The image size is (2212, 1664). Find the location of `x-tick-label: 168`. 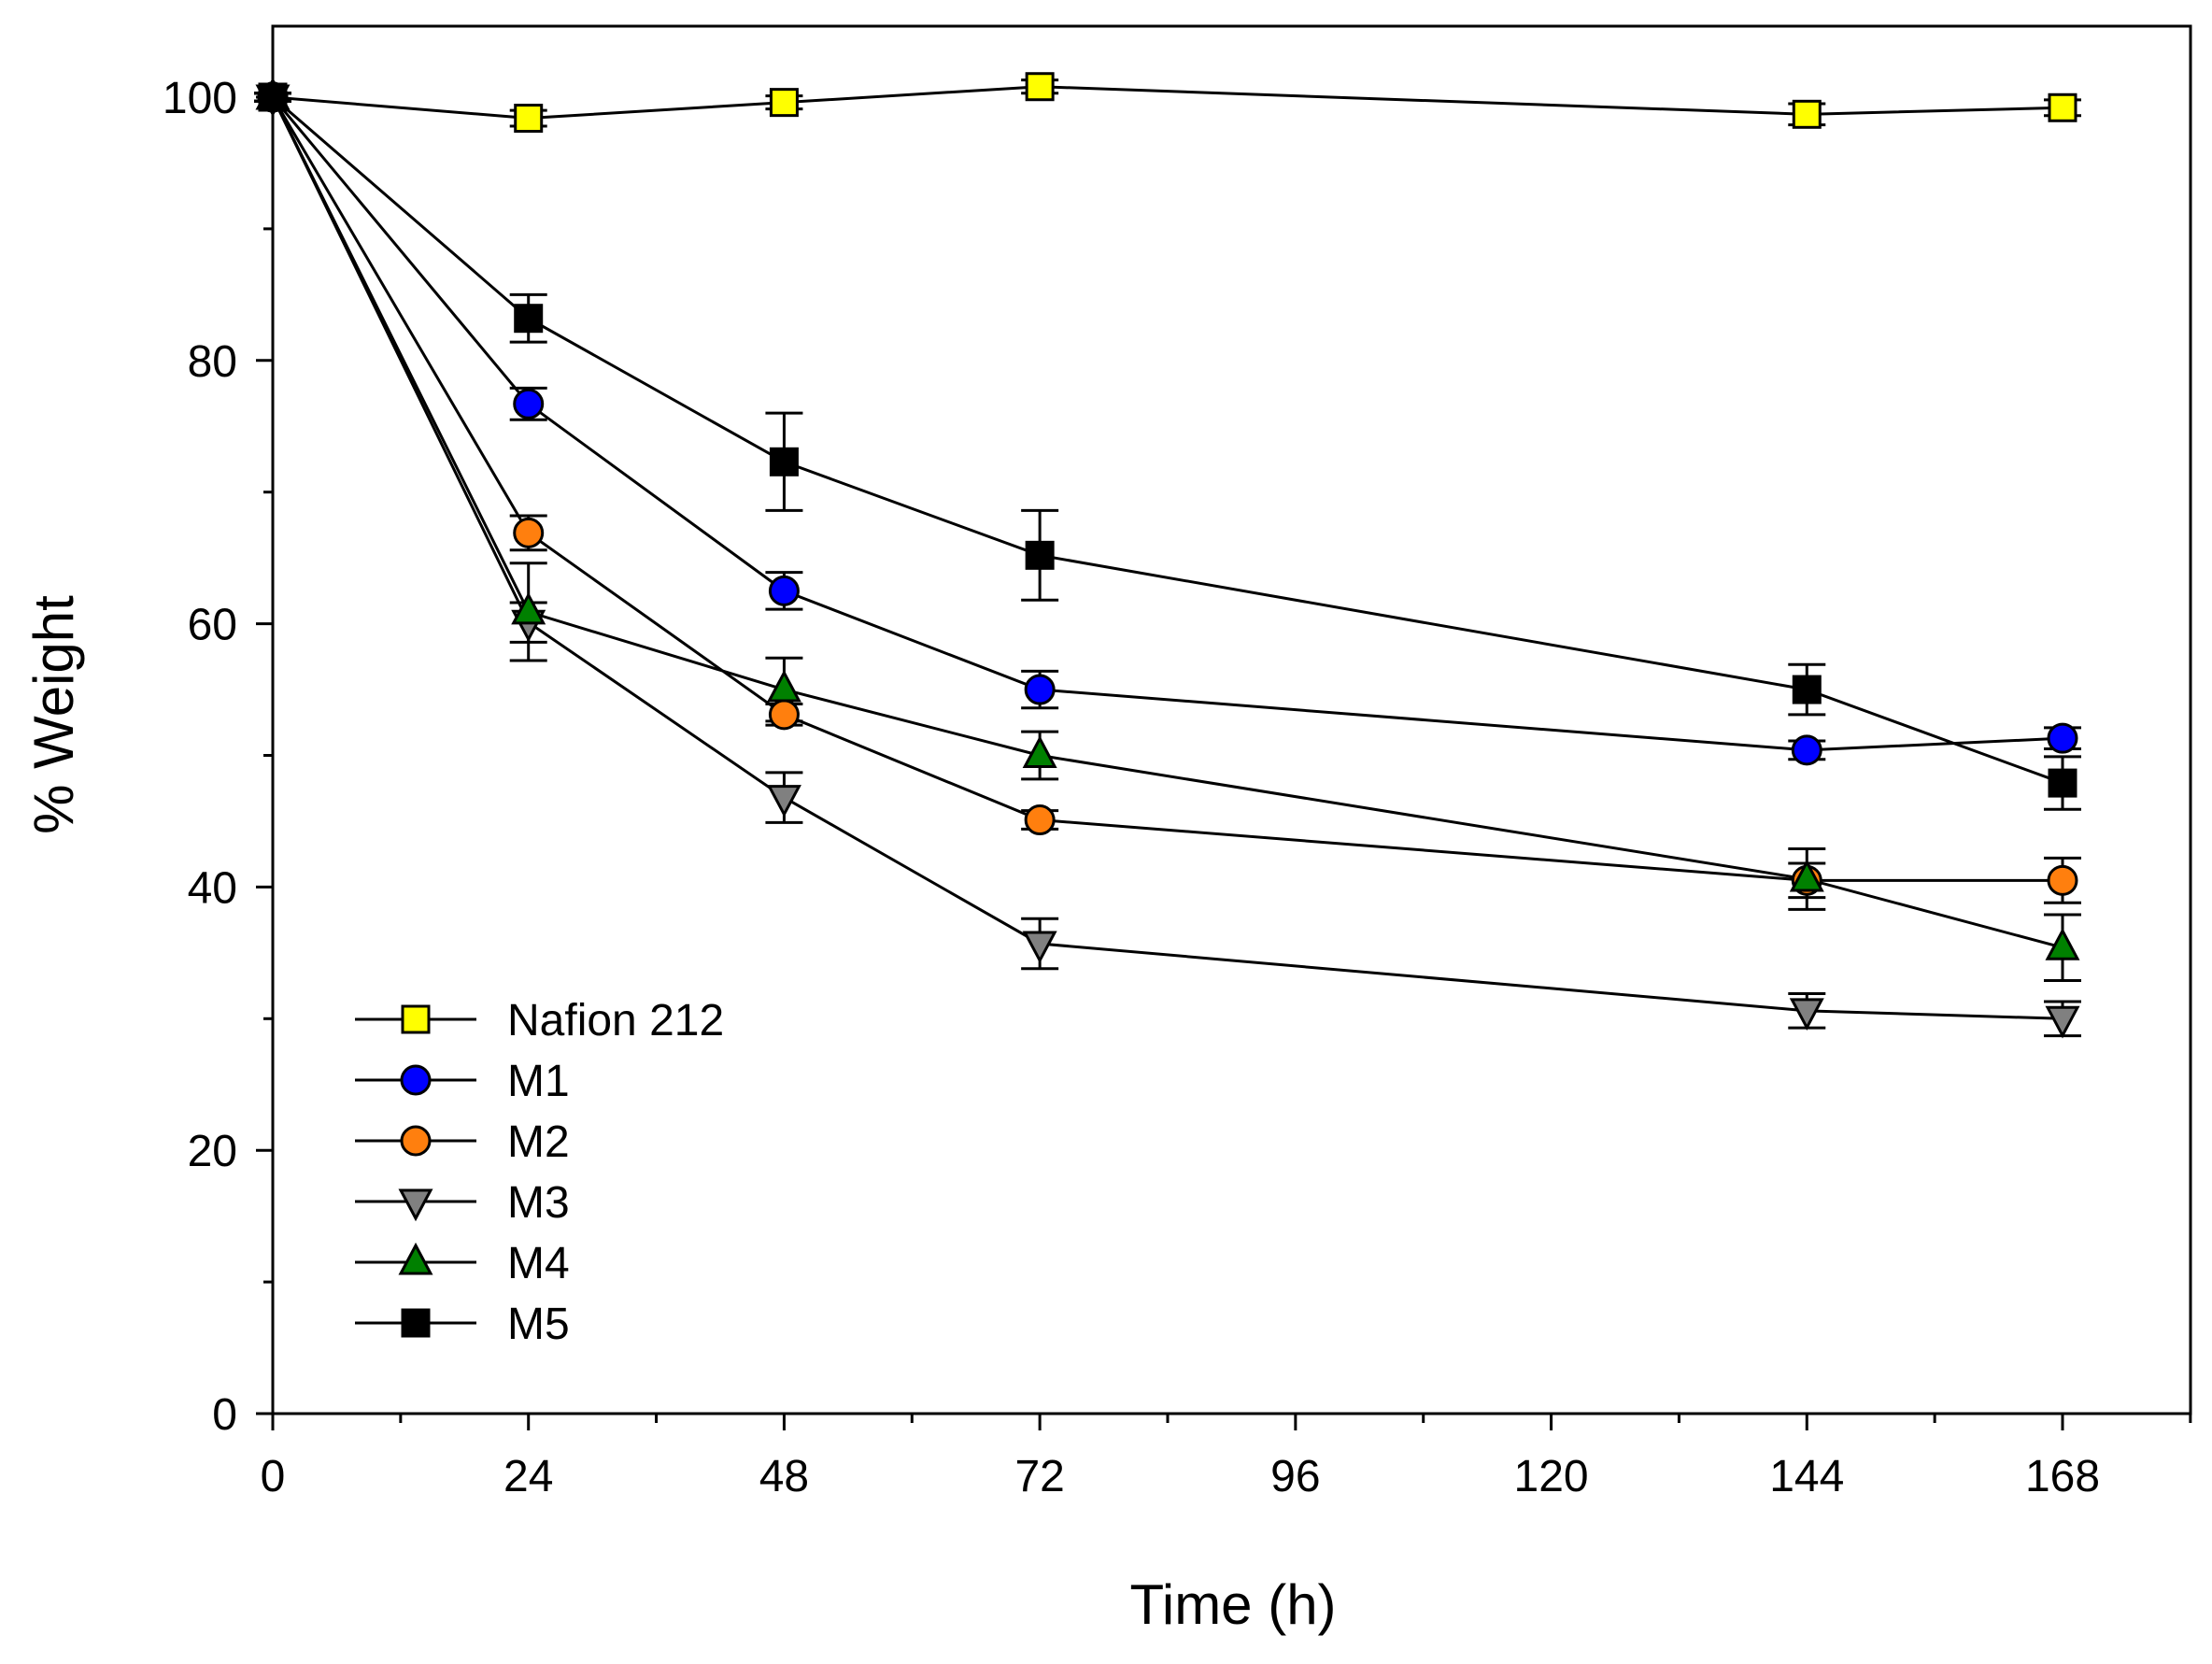

x-tick-label: 168 is located at coordinates (2062, 1476).